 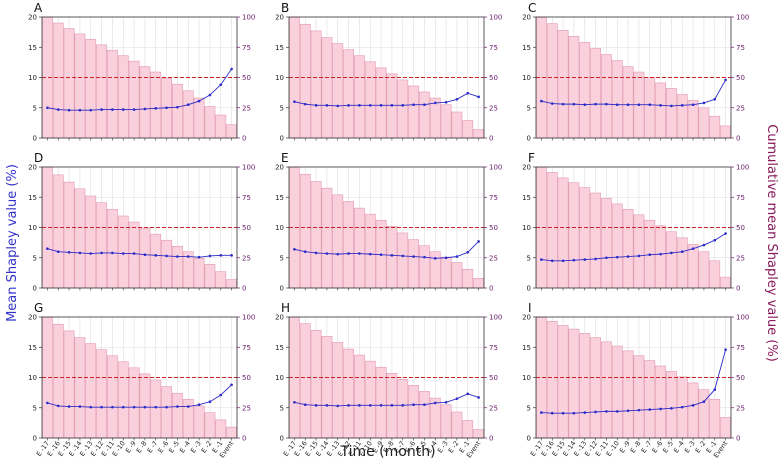 I want to click on left-axis-label: Mean Shapley value (%), so click(x=12, y=243).